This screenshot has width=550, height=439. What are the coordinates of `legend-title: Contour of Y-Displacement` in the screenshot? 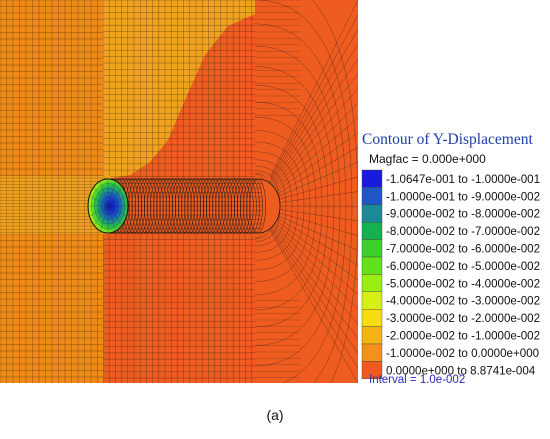 It's located at (447, 139).